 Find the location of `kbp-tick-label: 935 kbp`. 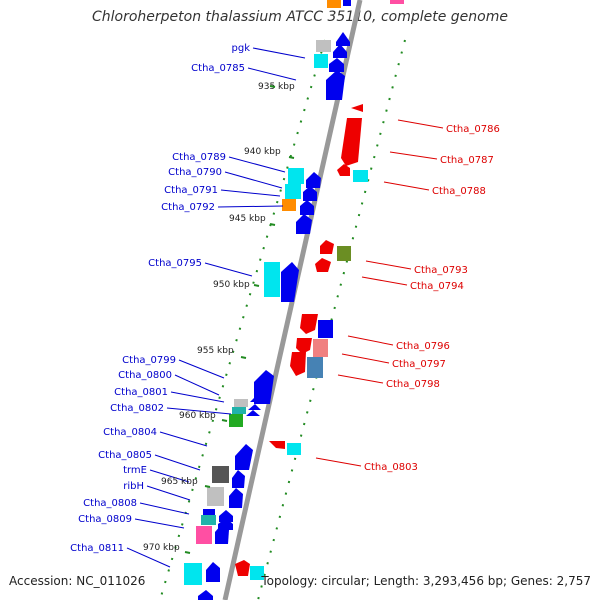

kbp-tick-label: 935 kbp is located at coordinates (276, 87).